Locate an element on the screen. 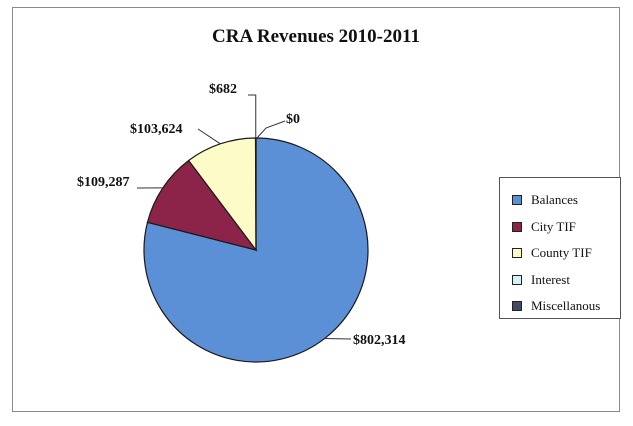  legend-item: City TIF is located at coordinates (566, 227).